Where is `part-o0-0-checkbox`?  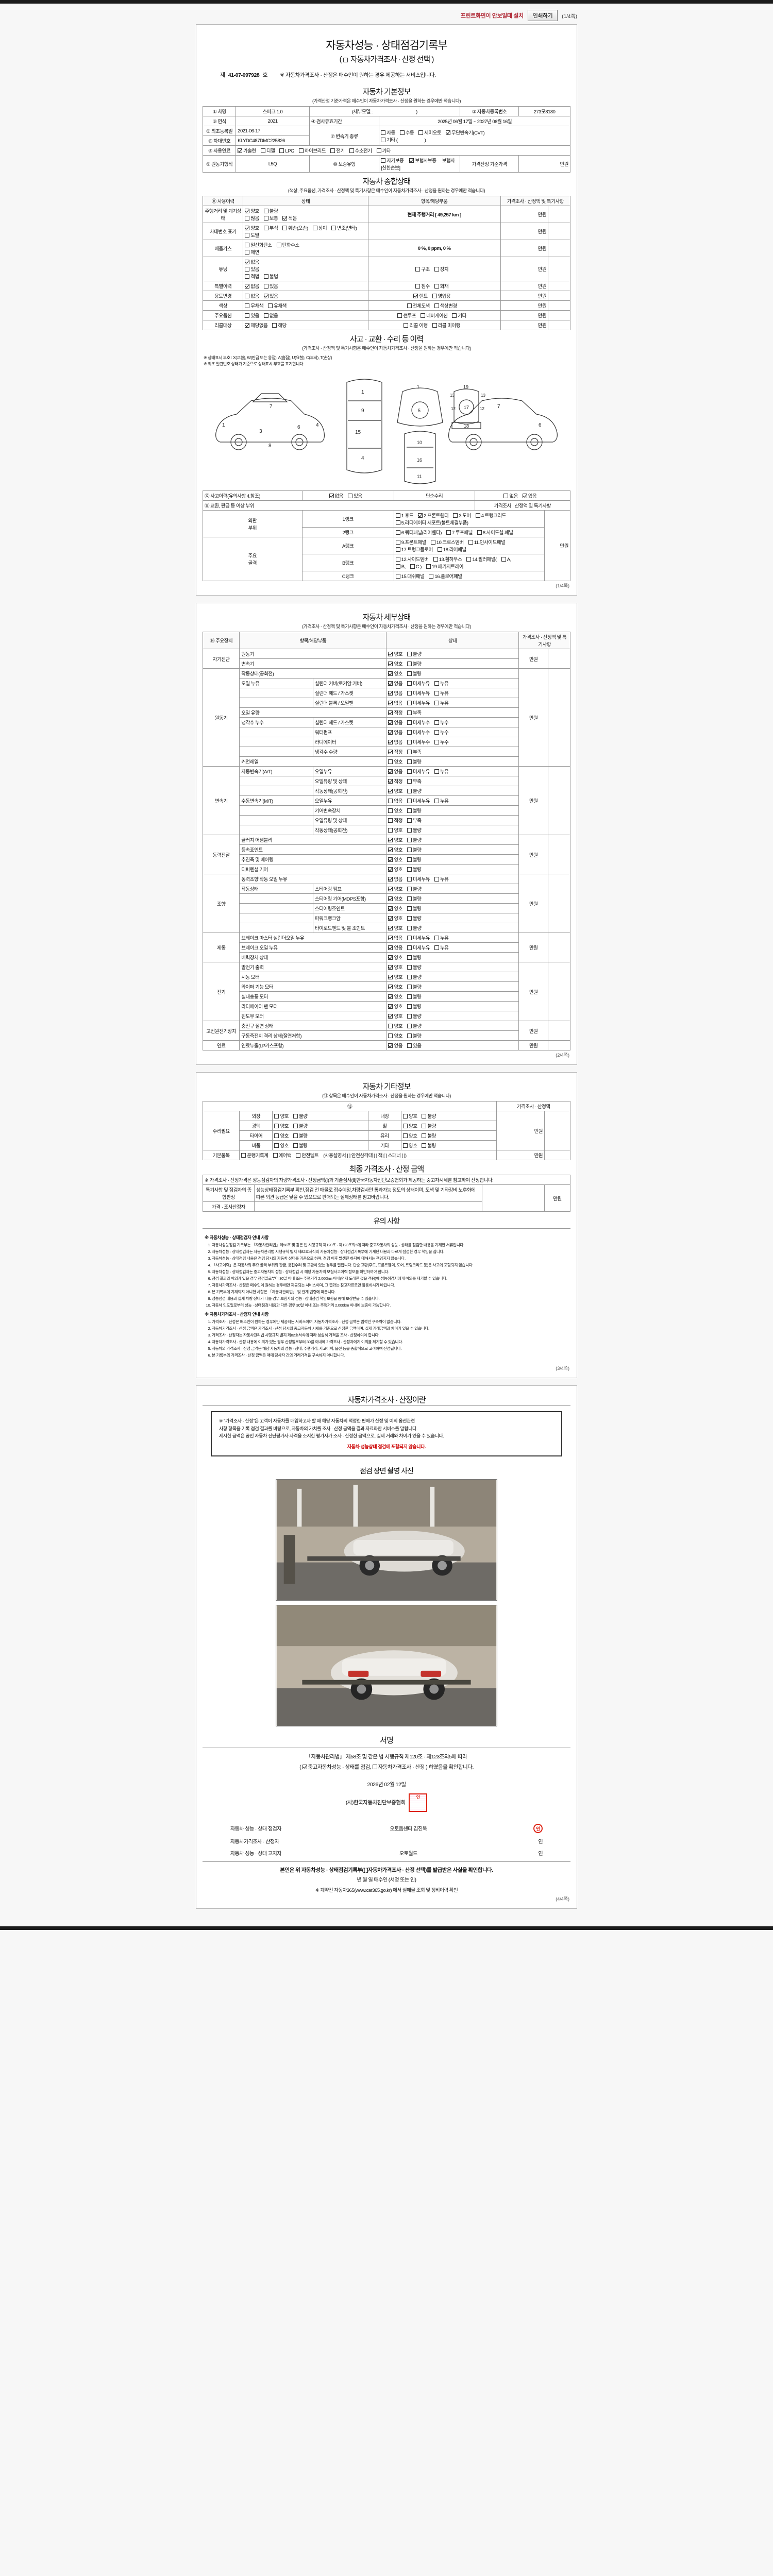 part-o0-0-checkbox is located at coordinates (397, 515).